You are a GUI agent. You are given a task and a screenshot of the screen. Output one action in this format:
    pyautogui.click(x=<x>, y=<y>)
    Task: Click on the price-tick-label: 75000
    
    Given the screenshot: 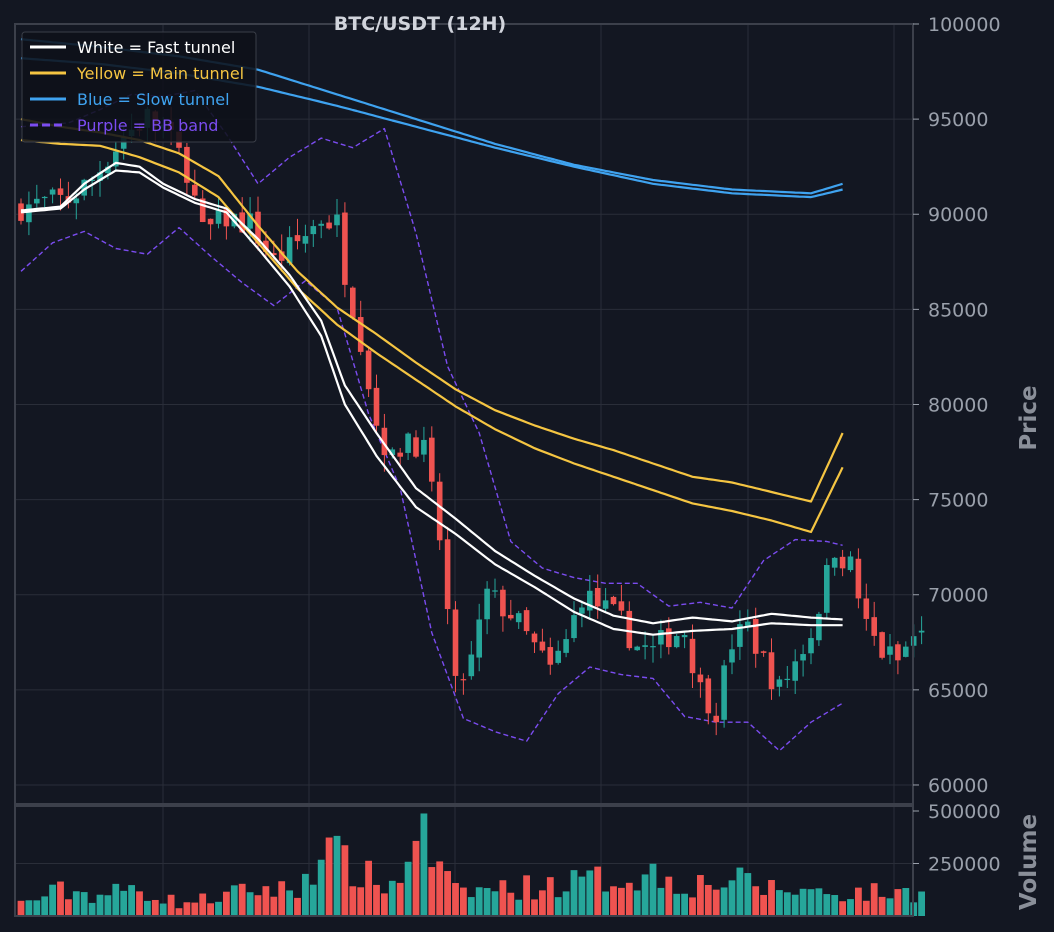 What is the action you would take?
    pyautogui.click(x=958, y=501)
    